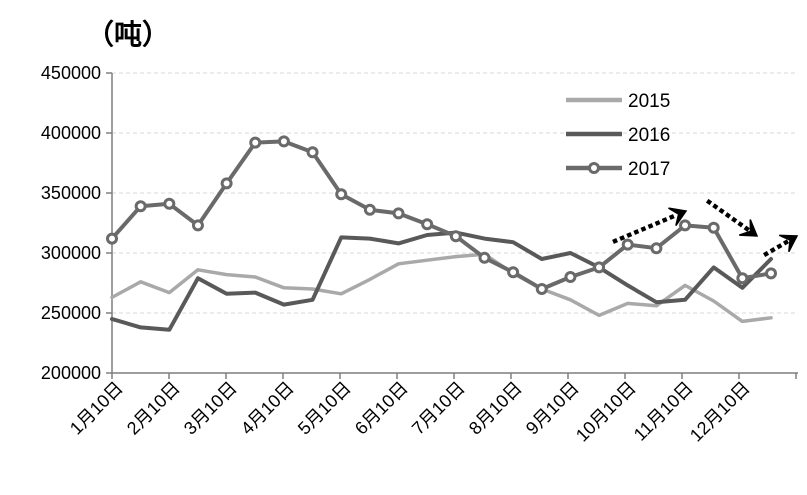 This screenshot has height=495, width=807. Describe the element at coordinates (153, 408) in the screenshot. I see `x-tick-label: 2月10日` at that location.